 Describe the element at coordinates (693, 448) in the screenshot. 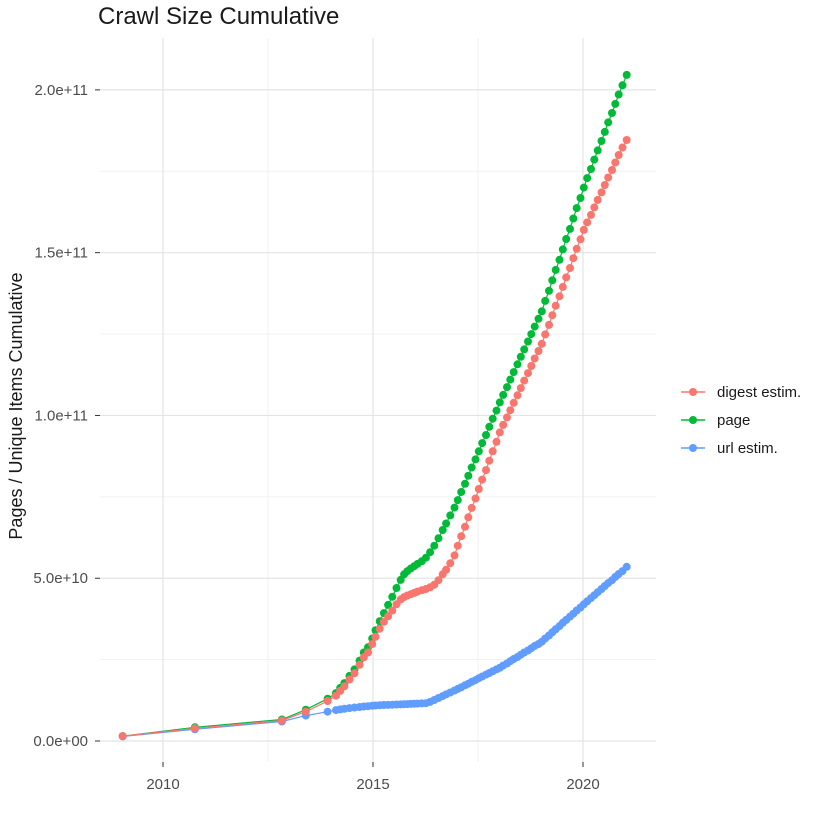

I see `url-legend-key-icon` at that location.